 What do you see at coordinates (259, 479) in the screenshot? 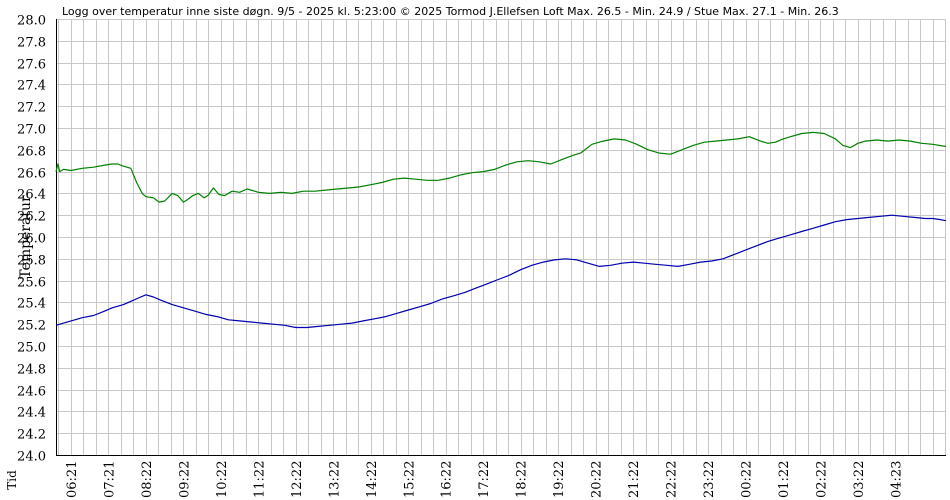
I see `x-tick-label: 11:22` at bounding box center [259, 479].